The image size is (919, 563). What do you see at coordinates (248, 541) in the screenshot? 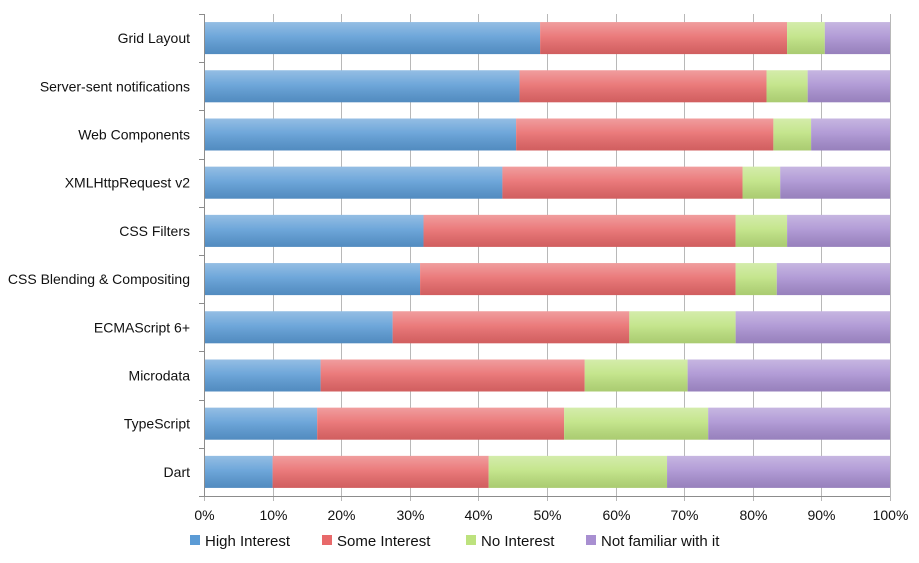
I see `legend-label: High Interest` at bounding box center [248, 541].